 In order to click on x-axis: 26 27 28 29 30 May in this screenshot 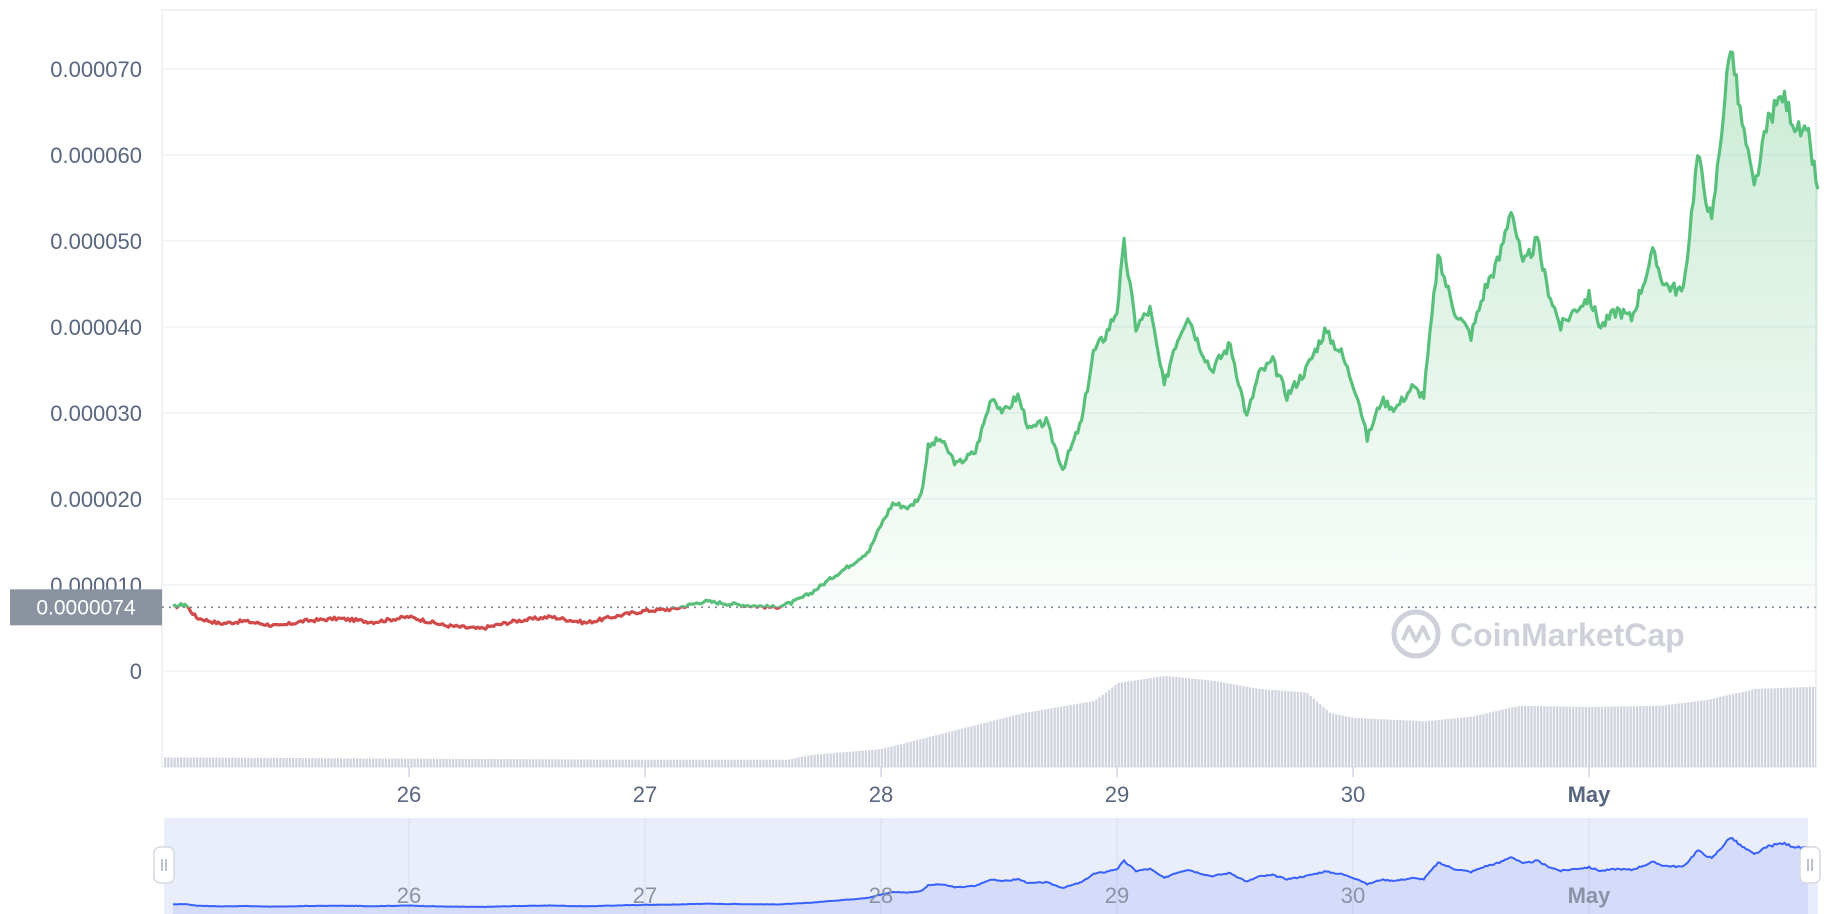, I will do `click(1004, 787)`.